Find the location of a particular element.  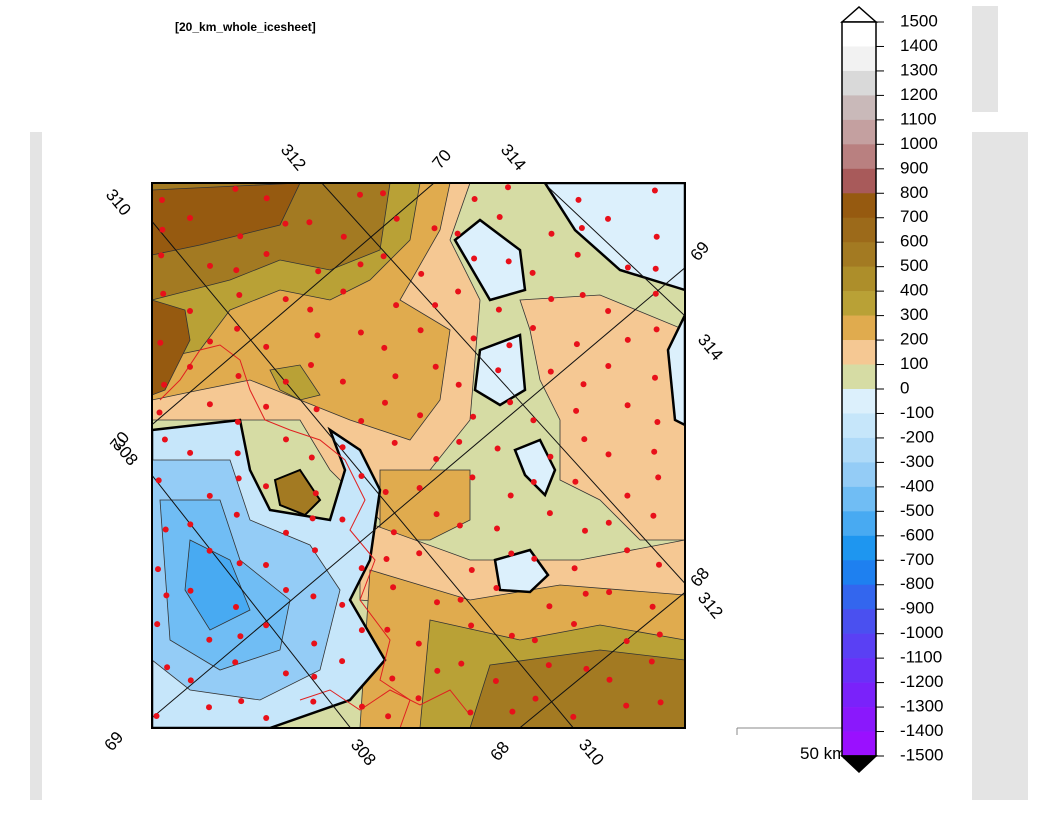

colorbar-label: -1000 is located at coordinates (921, 632).